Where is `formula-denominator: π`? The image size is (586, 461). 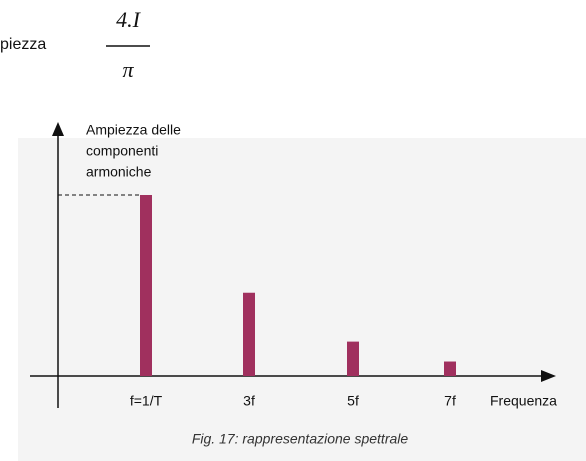
formula-denominator: π is located at coordinates (128, 69).